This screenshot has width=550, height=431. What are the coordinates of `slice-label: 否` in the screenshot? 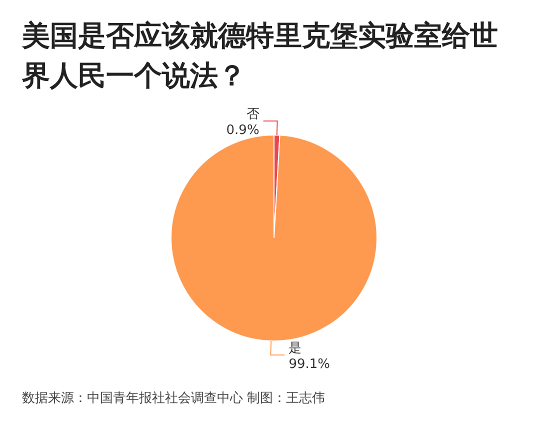 It's located at (253, 114).